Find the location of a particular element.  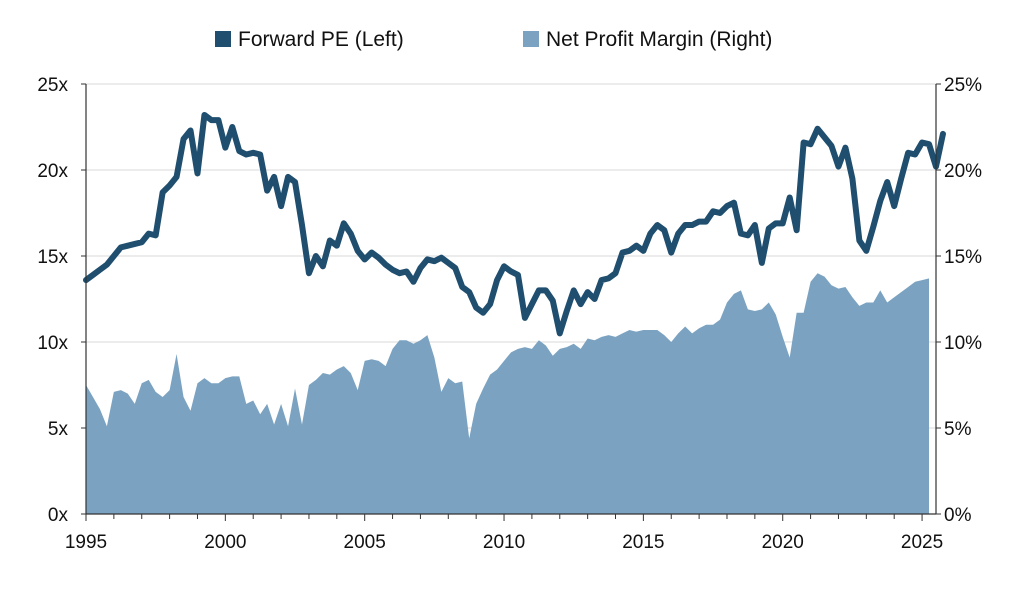

x-tick-label: 2015 is located at coordinates (643, 542).